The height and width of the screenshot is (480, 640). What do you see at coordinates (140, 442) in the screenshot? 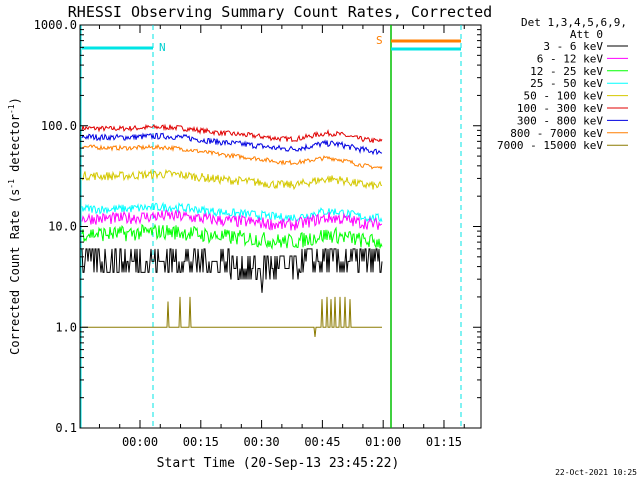
I see `x-tick-label: 00:00` at bounding box center [140, 442].